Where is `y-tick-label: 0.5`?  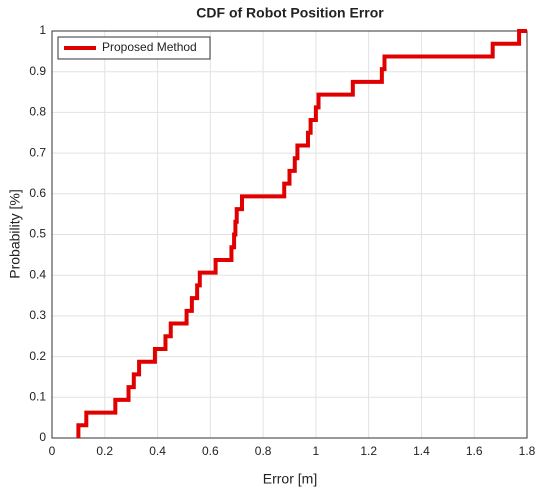 y-tick-label: 0.5 is located at coordinates (37, 234).